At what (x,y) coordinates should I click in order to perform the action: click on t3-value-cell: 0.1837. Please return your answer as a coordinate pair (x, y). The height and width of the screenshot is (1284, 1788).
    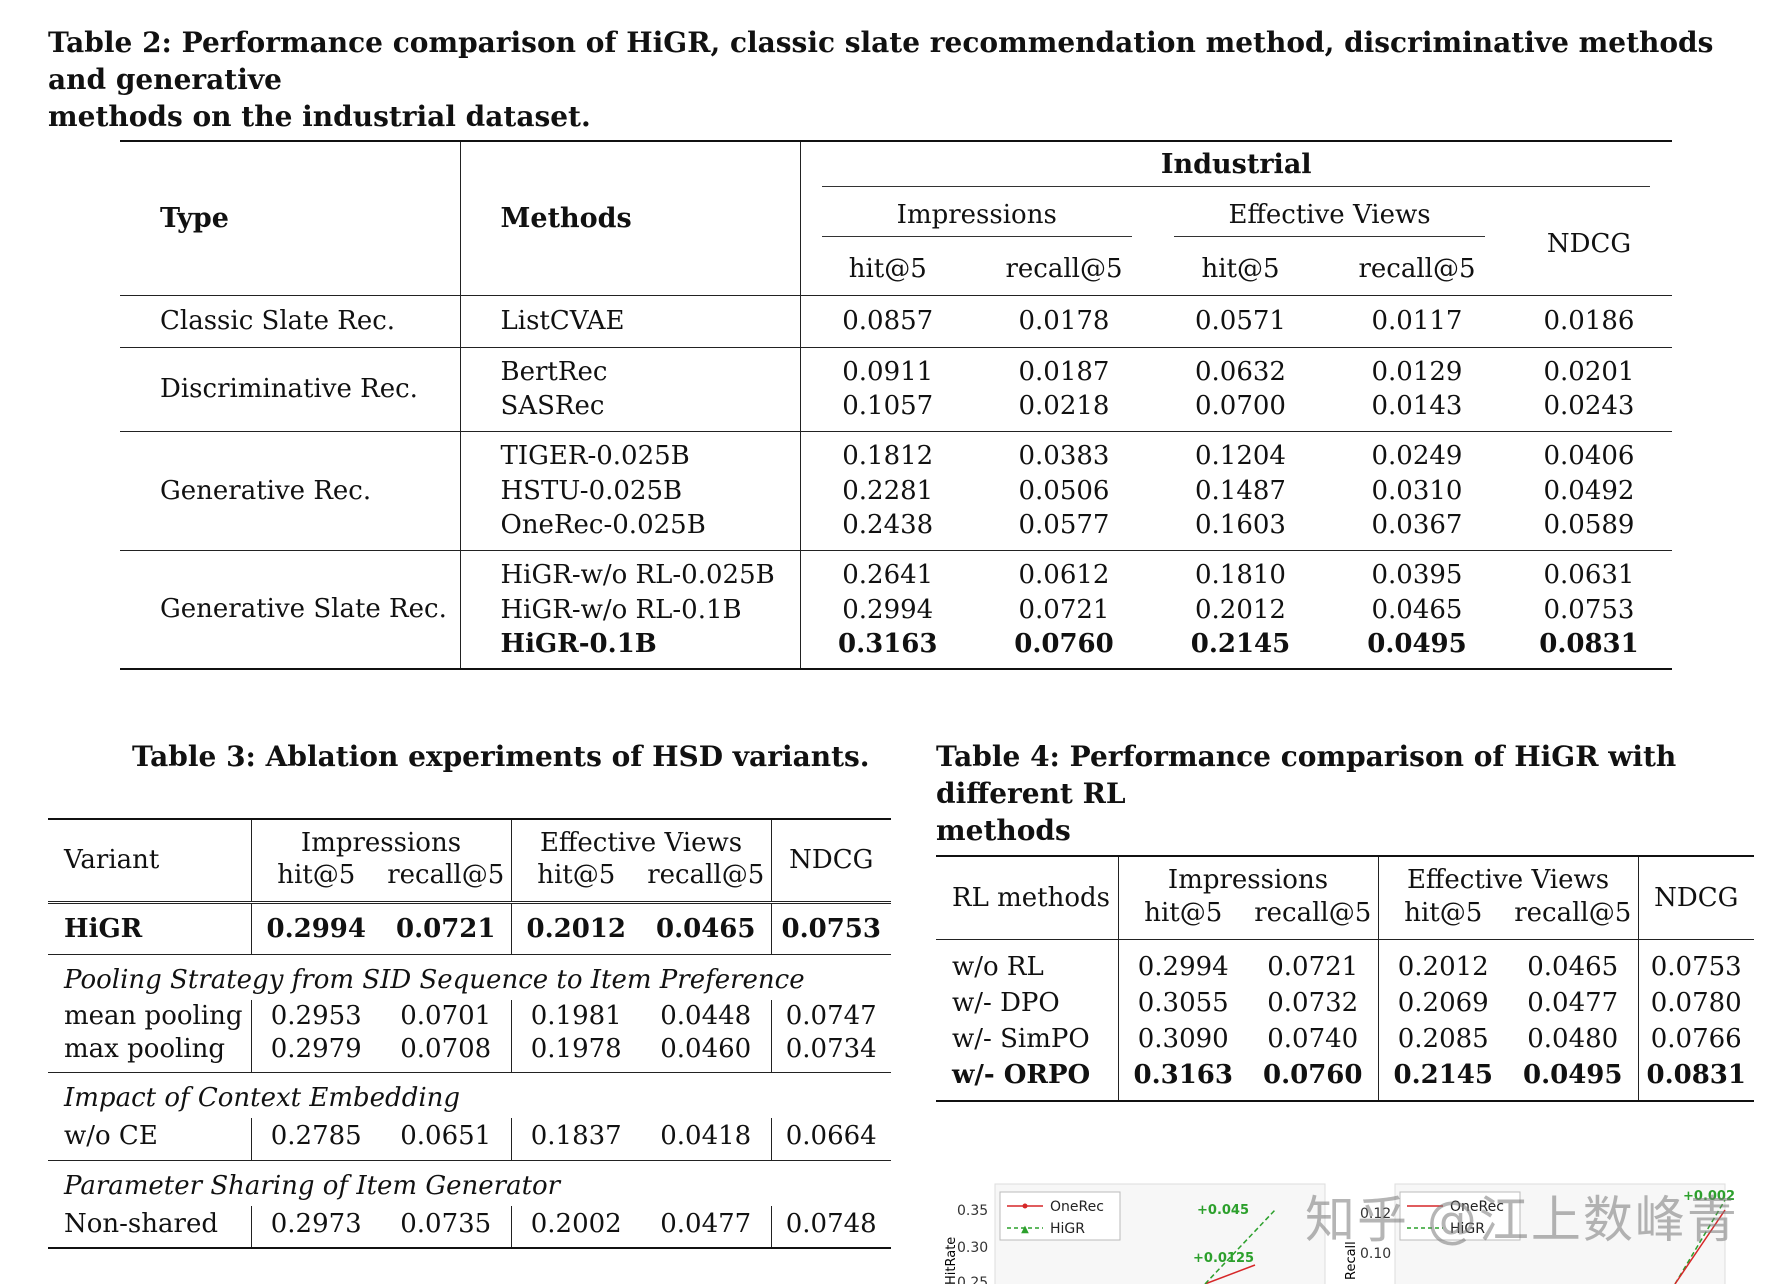
    Looking at the image, I should click on (576, 1135).